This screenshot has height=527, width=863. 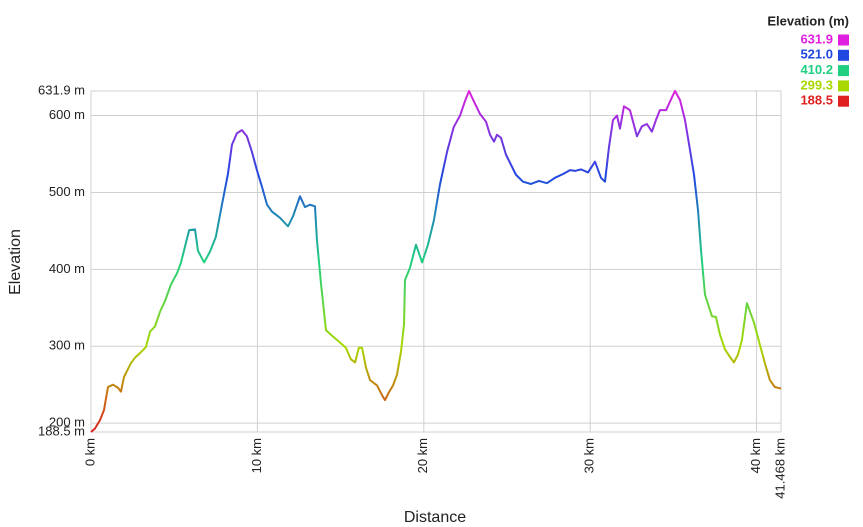 What do you see at coordinates (808, 20) in the screenshot?
I see `legend-title: Elevation (m)` at bounding box center [808, 20].